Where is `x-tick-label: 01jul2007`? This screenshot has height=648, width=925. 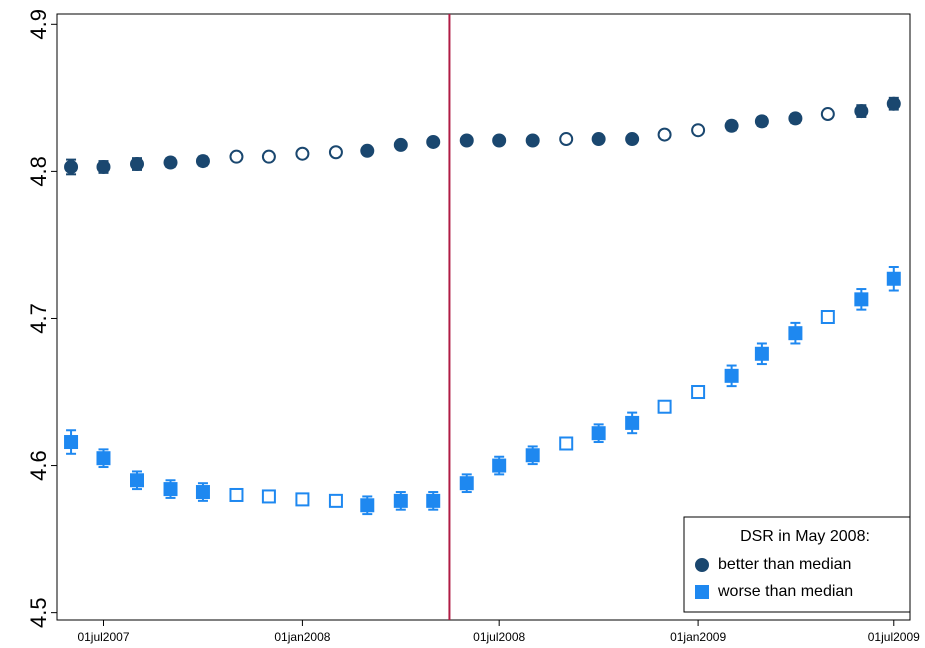 x-tick-label: 01jul2007 is located at coordinates (103, 637).